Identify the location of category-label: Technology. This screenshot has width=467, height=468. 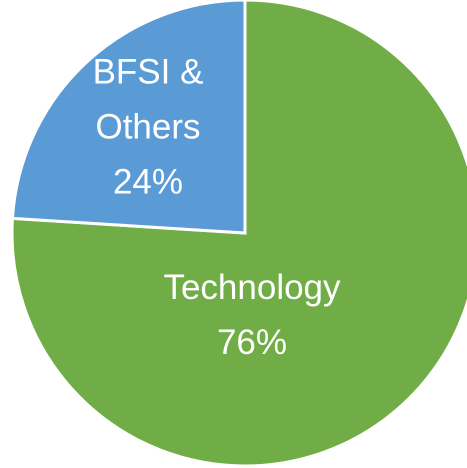
(252, 287).